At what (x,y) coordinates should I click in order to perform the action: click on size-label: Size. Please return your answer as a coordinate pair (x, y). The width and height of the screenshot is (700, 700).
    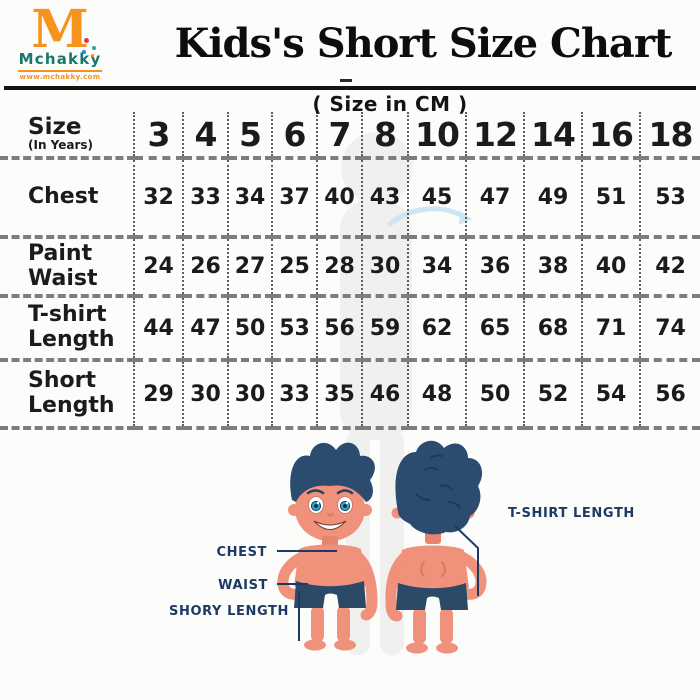
    Looking at the image, I should click on (55, 126).